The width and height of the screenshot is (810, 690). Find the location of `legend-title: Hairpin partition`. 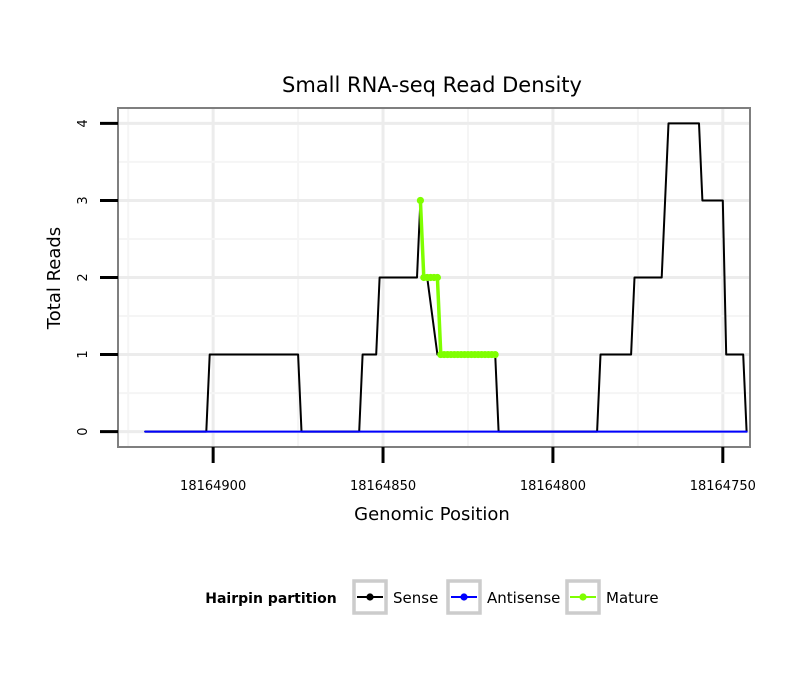

legend-title: Hairpin partition is located at coordinates (270, 599).